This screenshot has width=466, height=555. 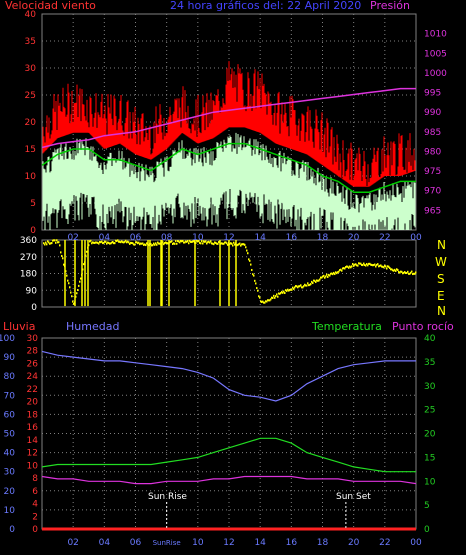 What do you see at coordinates (10, 358) in the screenshot?
I see `humidity-tick-label: 90` at bounding box center [10, 358].